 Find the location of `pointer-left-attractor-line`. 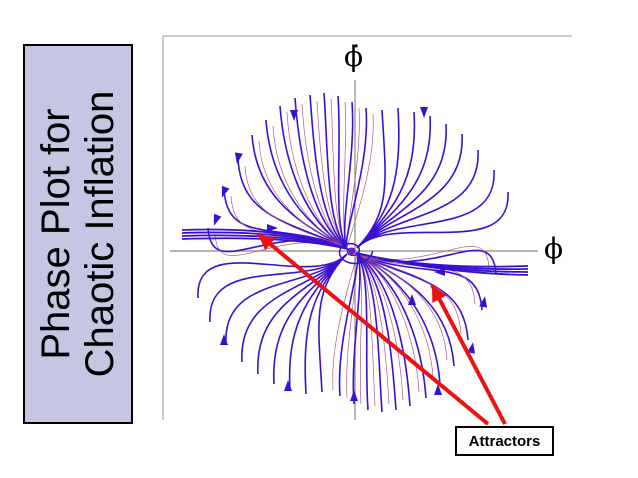

pointer-left-attractor-line is located at coordinates (373, 329).